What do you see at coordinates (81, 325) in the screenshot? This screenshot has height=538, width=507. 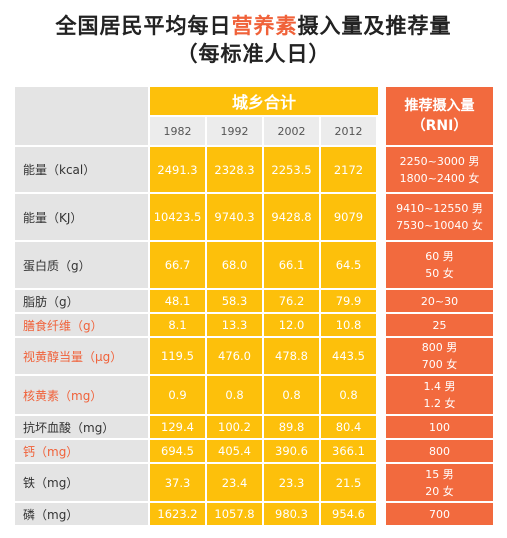 I see `row-label: 膳食纤维（g）` at bounding box center [81, 325].